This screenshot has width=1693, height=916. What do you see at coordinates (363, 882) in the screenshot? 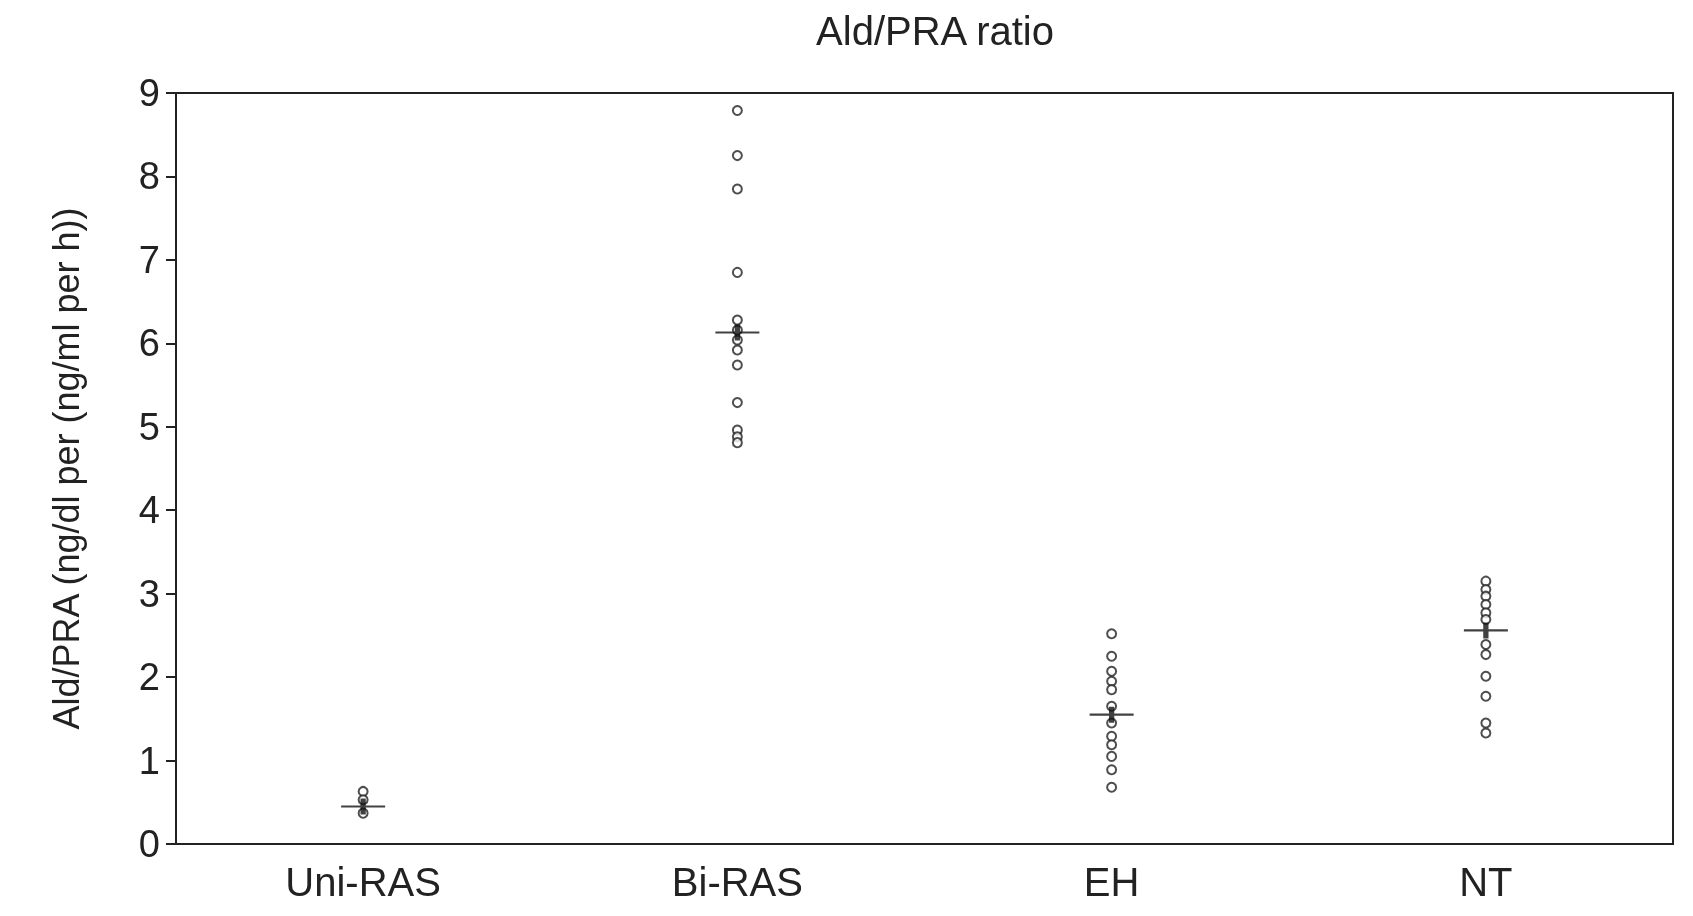
I see `x-tick-label: Uni-RAS` at bounding box center [363, 882].